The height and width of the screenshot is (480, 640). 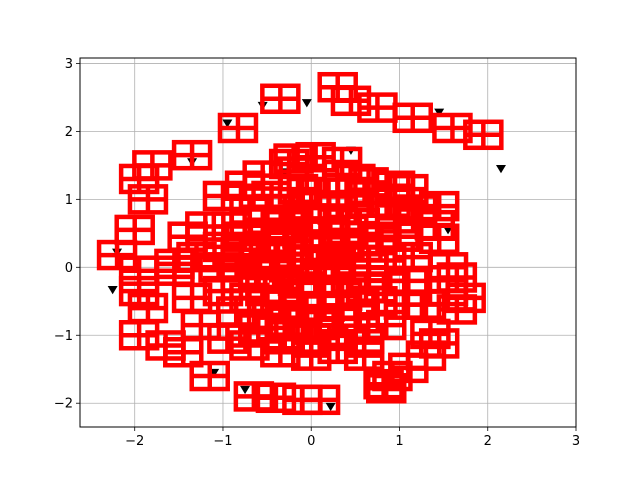 I want to click on y-tick-label: −2, so click(x=63, y=404).